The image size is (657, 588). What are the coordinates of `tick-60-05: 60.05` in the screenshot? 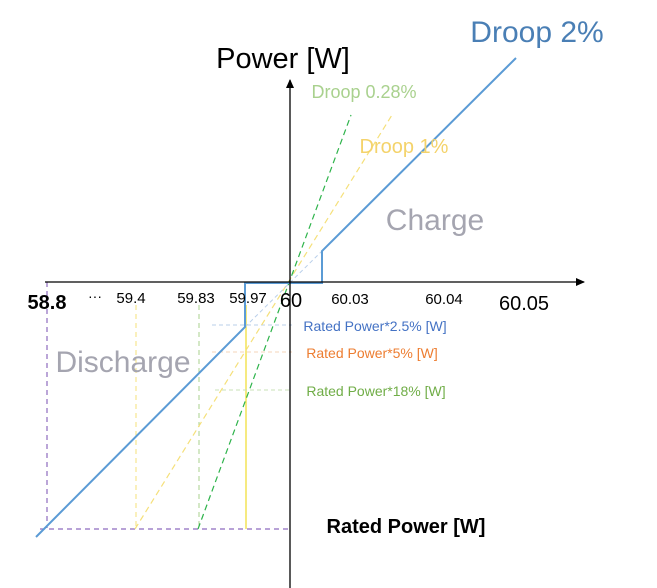 It's located at (524, 304).